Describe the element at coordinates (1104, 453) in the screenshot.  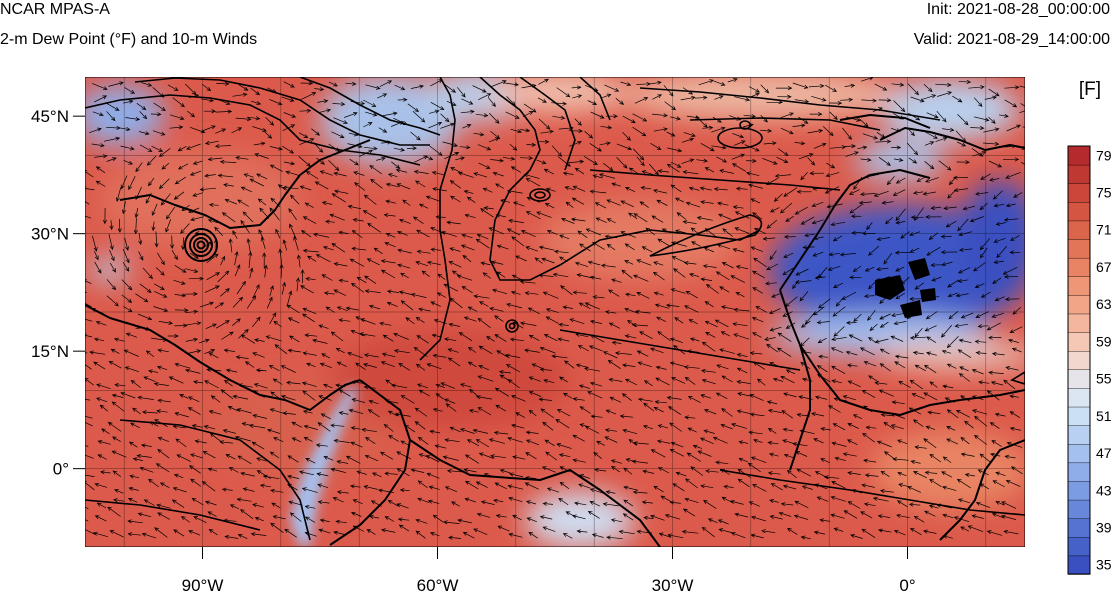
I see `colorbar-label: 47` at that location.